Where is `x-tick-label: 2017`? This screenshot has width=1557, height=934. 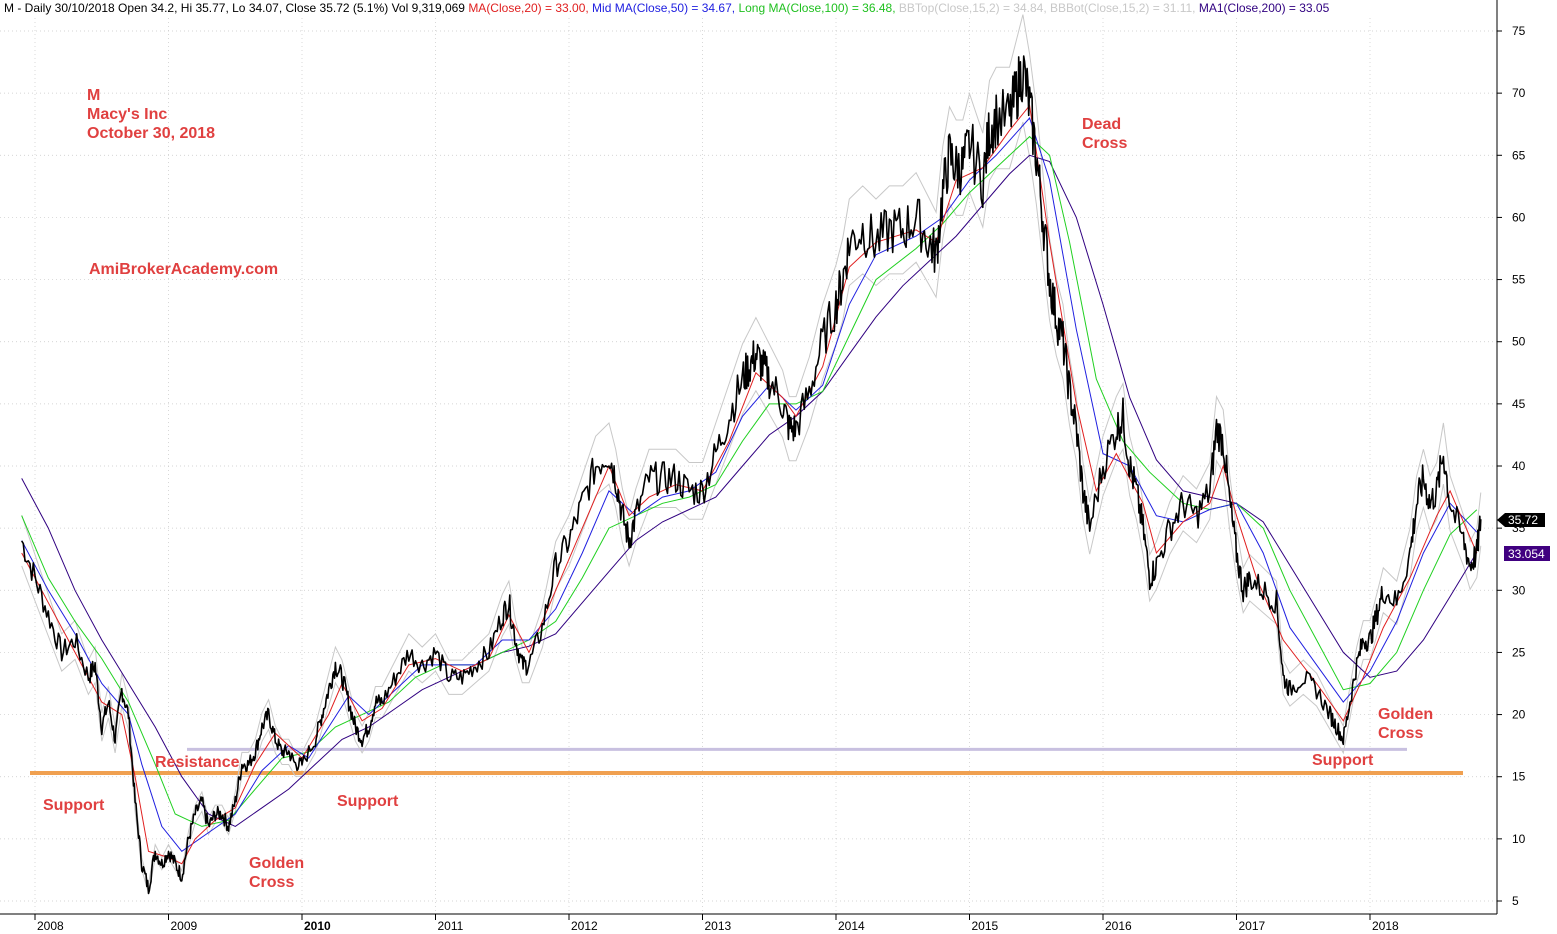
x-tick-label: 2017 is located at coordinates (1252, 926).